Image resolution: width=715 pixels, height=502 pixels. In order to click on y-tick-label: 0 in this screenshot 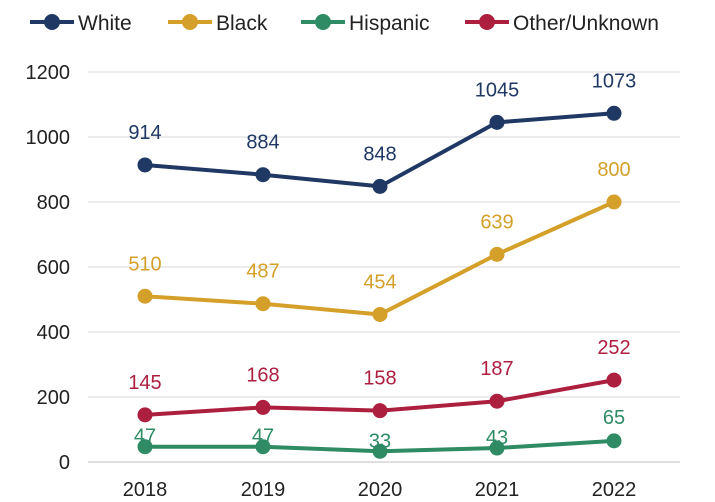, I will do `click(64, 463)`.